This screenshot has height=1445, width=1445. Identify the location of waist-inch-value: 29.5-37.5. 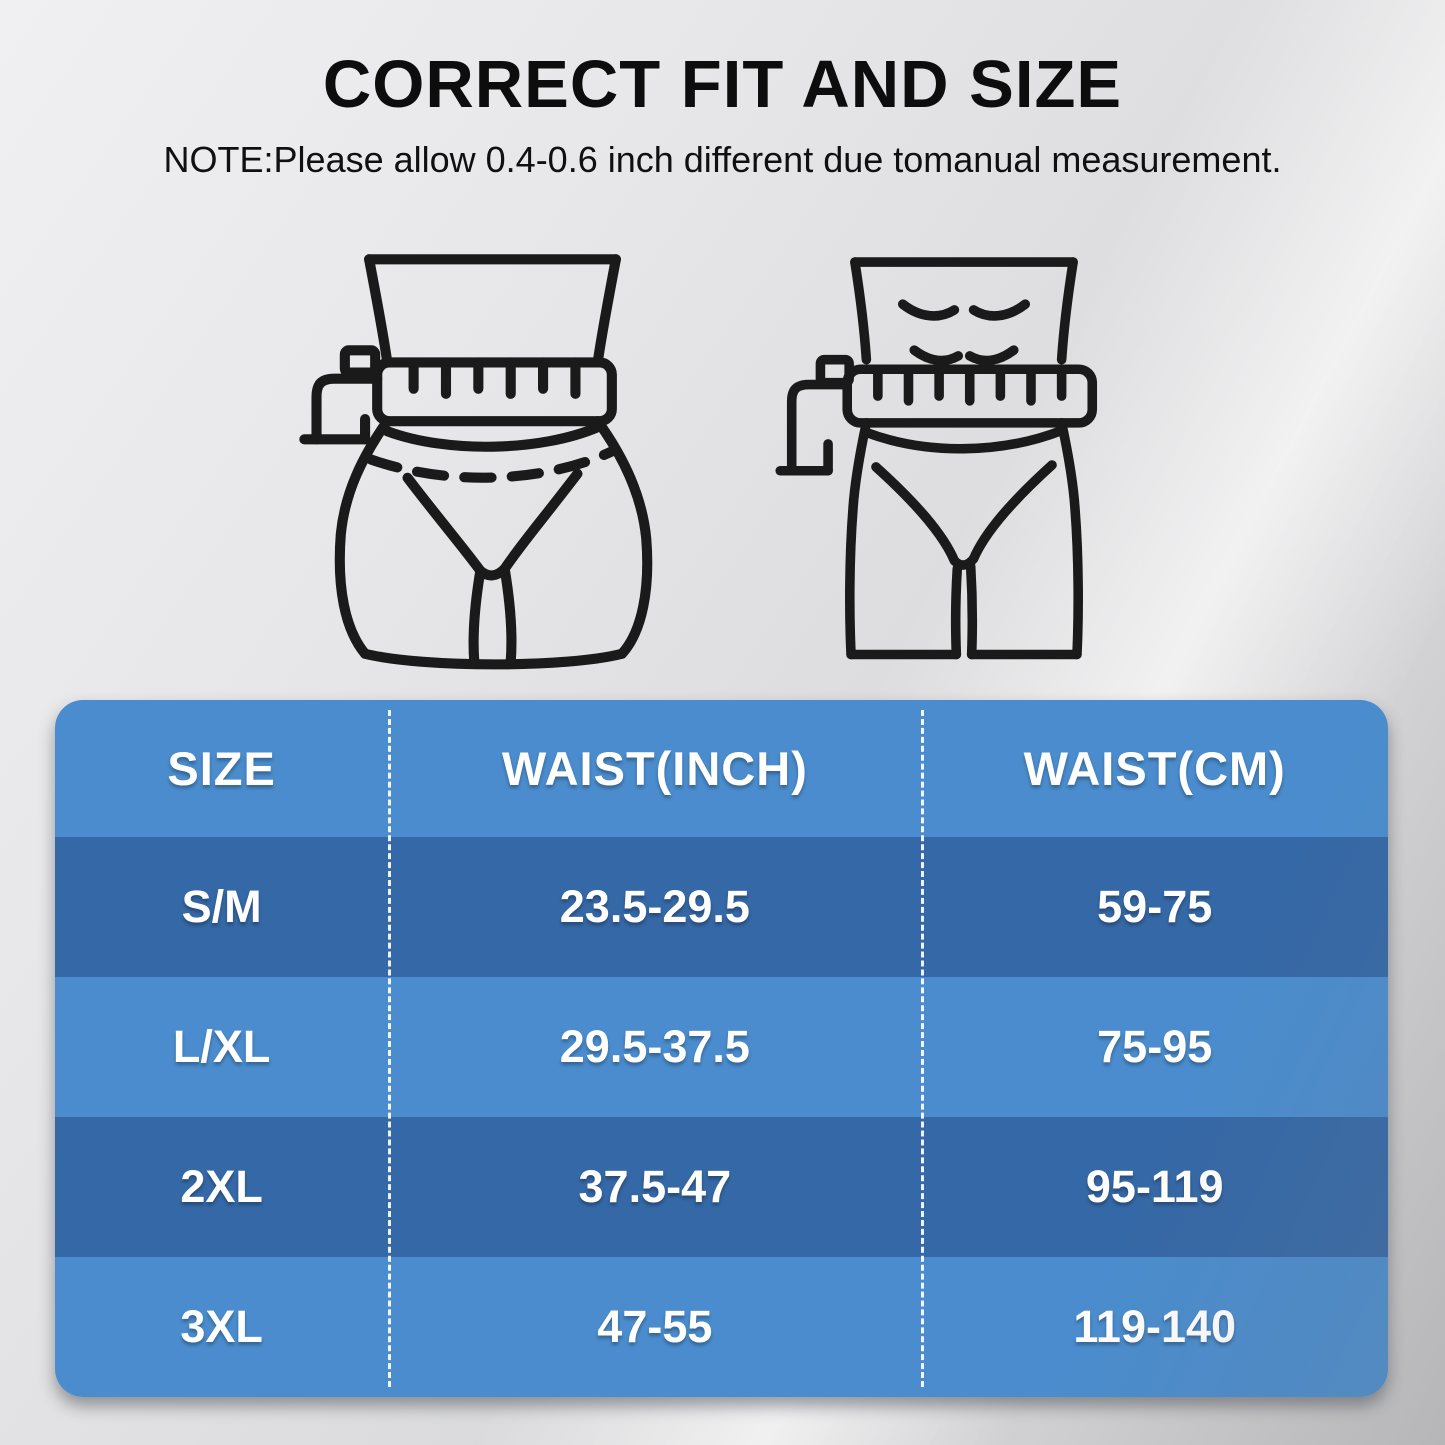
(654, 1046).